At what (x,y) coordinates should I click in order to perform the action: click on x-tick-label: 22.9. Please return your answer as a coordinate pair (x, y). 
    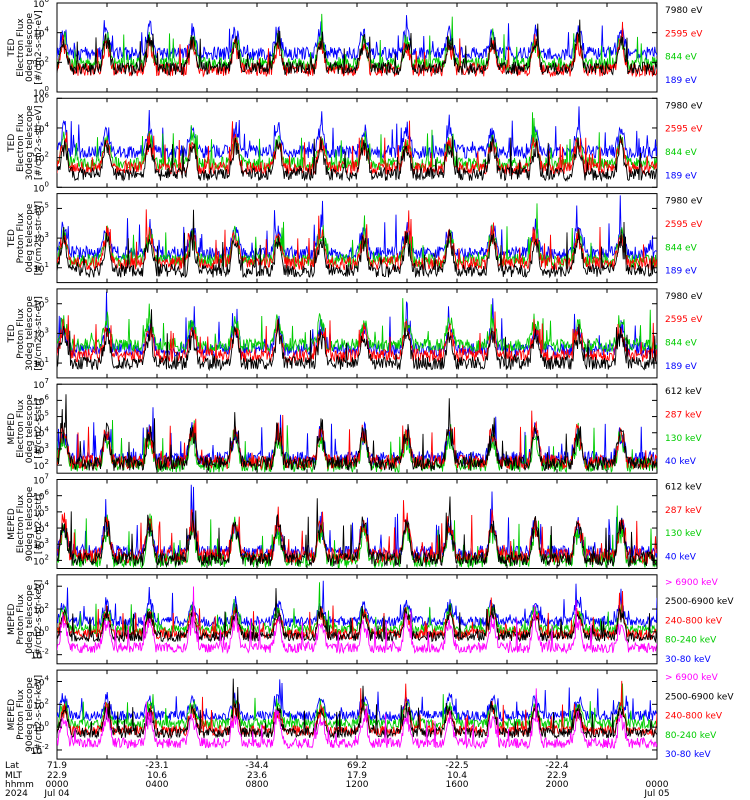
    Looking at the image, I should click on (557, 776).